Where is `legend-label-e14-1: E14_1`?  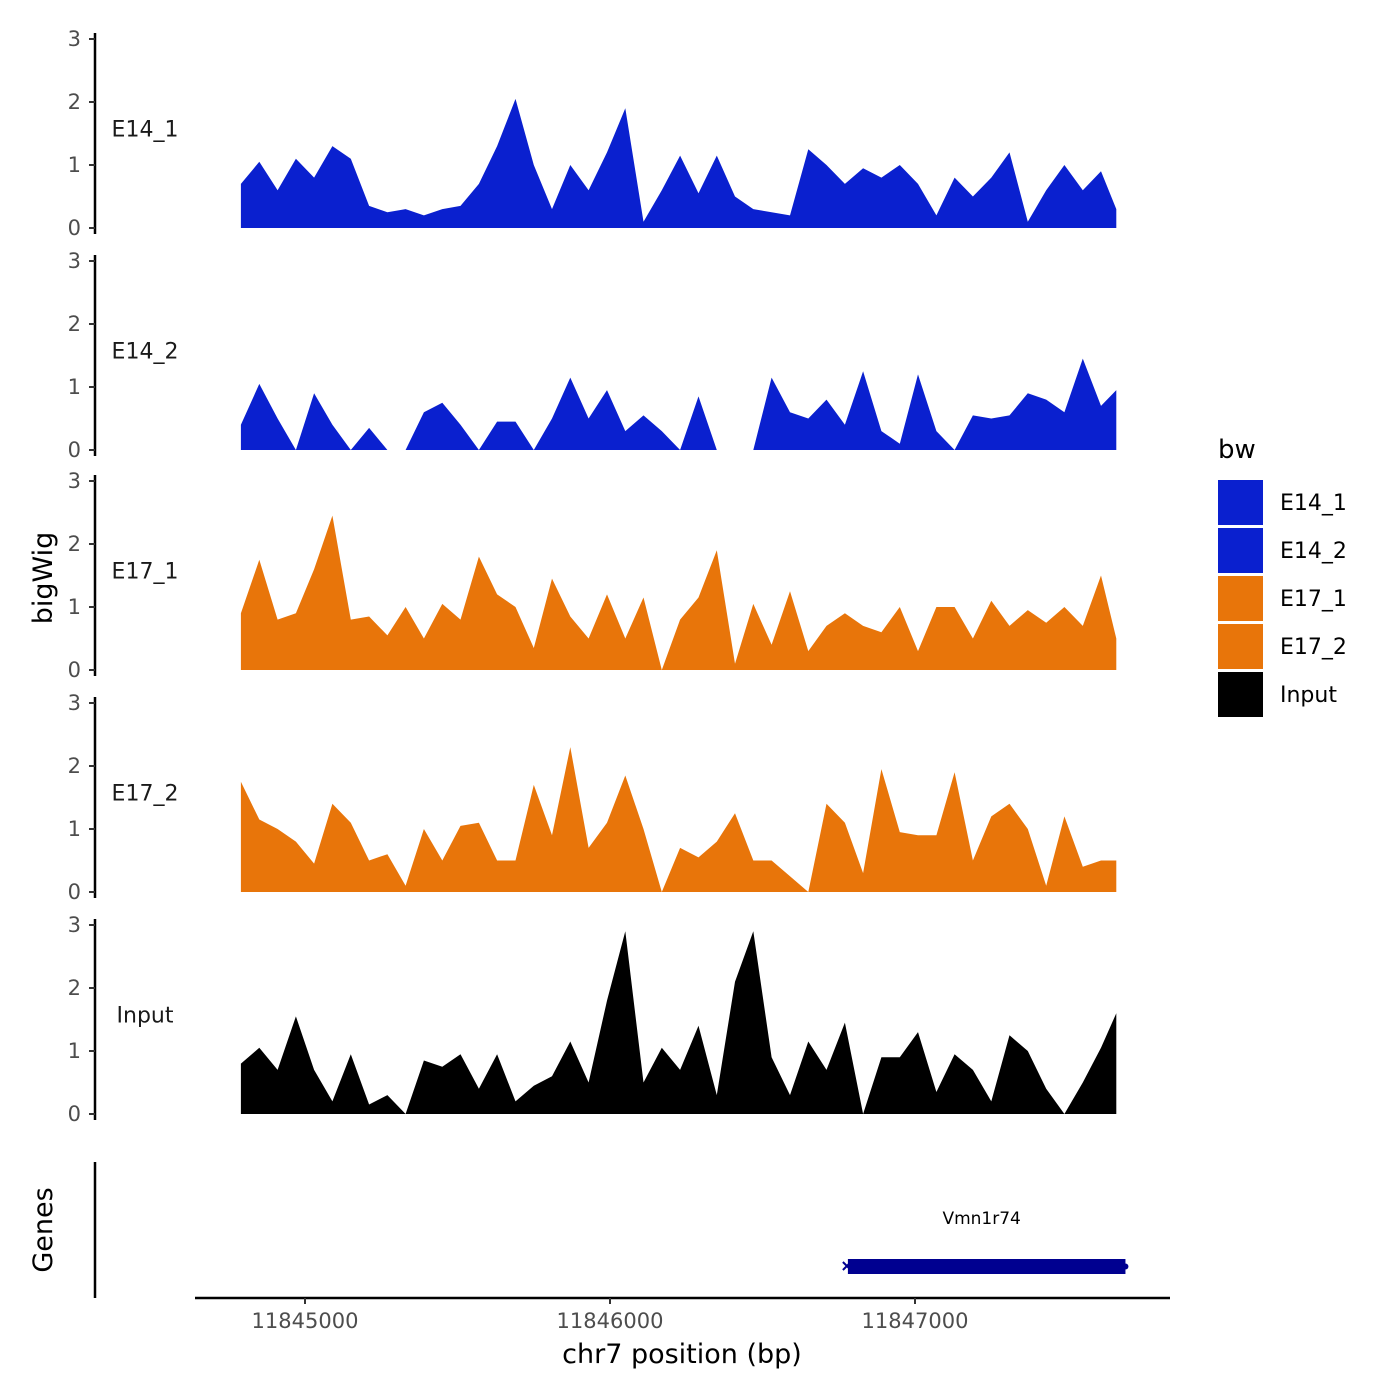
legend-label-e14-1: E14_1 is located at coordinates (1313, 503).